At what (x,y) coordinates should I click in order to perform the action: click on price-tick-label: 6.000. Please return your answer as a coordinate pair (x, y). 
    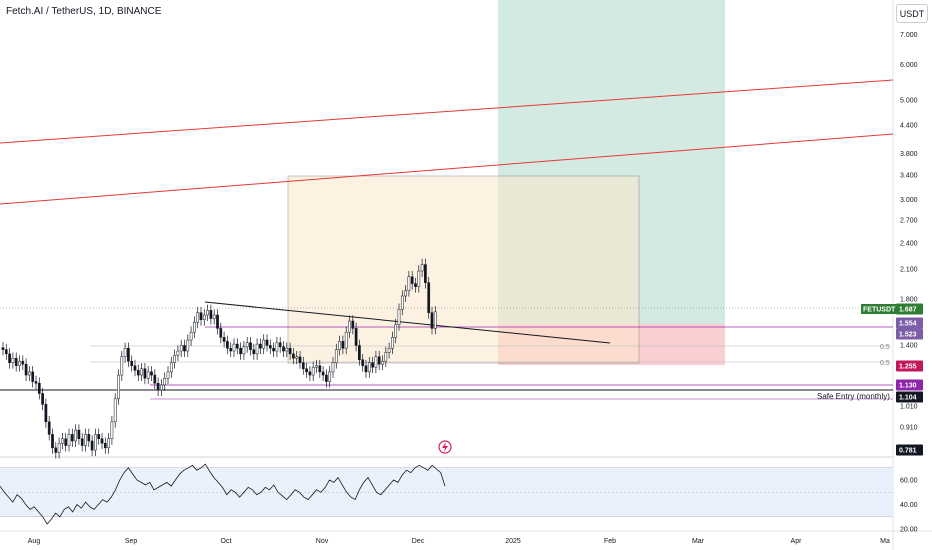
    Looking at the image, I should click on (909, 65).